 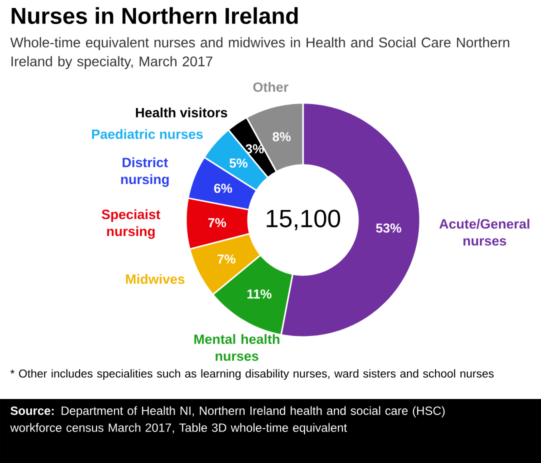 What do you see at coordinates (237, 347) in the screenshot?
I see `slice-label: Mental health nurses` at bounding box center [237, 347].